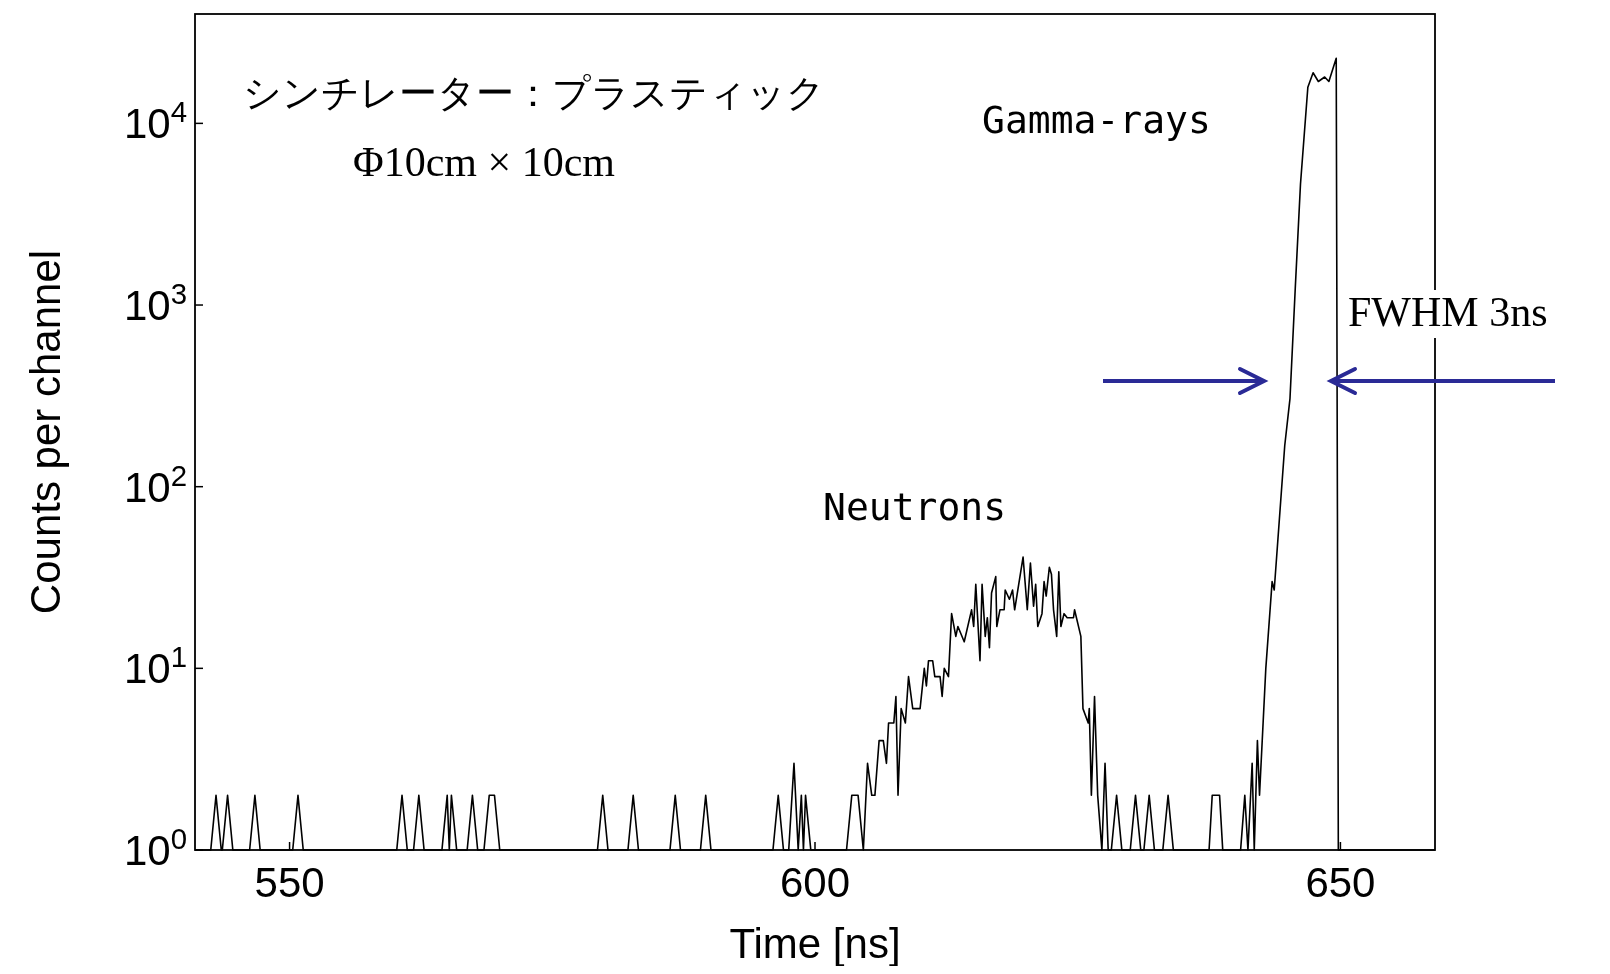  I want to click on annotation: Neutrons, so click(915, 507).